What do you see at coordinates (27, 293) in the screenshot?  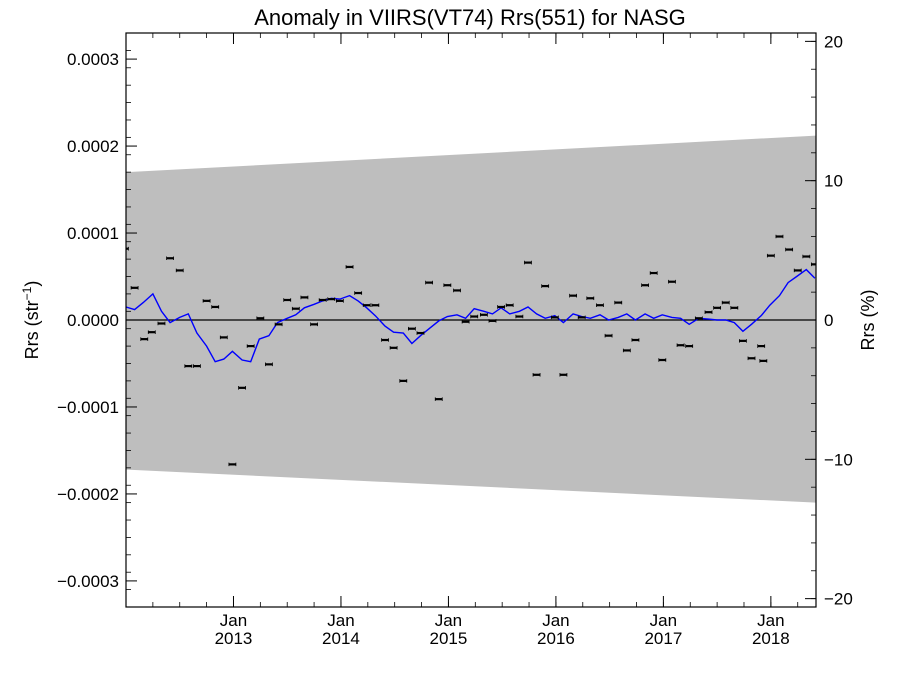 I see `left-axis-title-sup: −1` at bounding box center [27, 293].